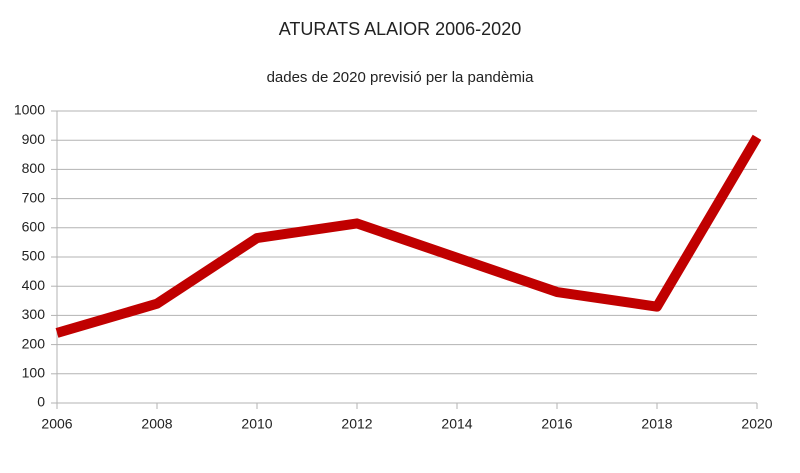 This screenshot has height=473, width=800. Describe the element at coordinates (34, 285) in the screenshot. I see `y-tick-label: 400` at that location.